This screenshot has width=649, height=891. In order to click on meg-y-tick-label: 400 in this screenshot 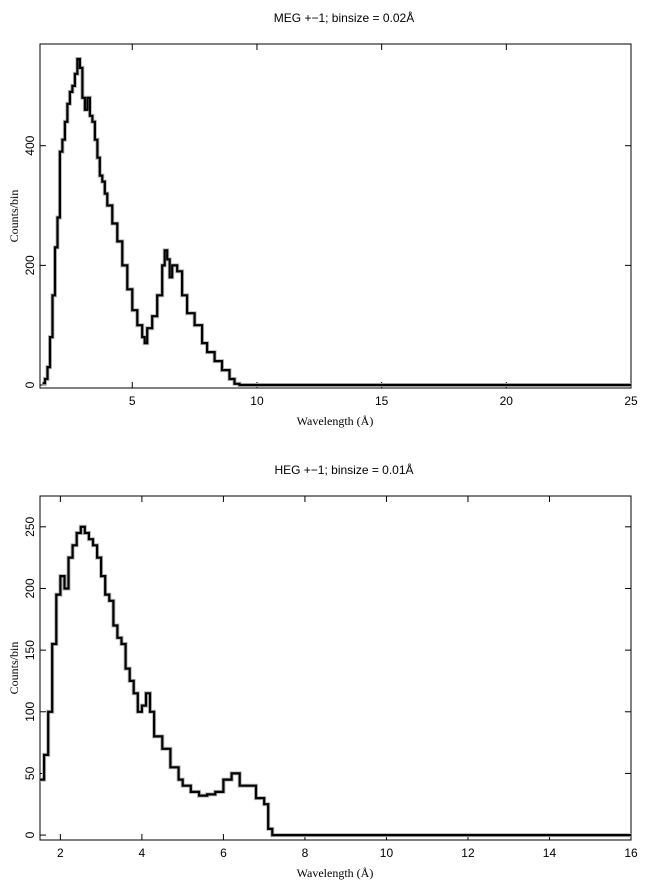, I will do `click(30, 145)`.